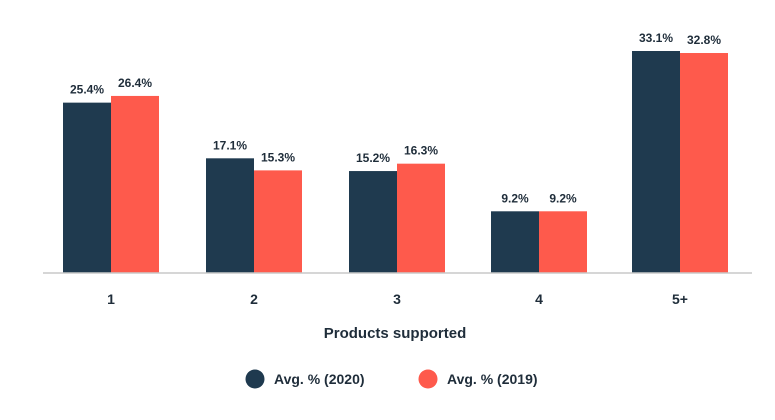 The image size is (775, 420). Describe the element at coordinates (319, 379) in the screenshot. I see `legend-label: Avg. % (2020)` at that location.